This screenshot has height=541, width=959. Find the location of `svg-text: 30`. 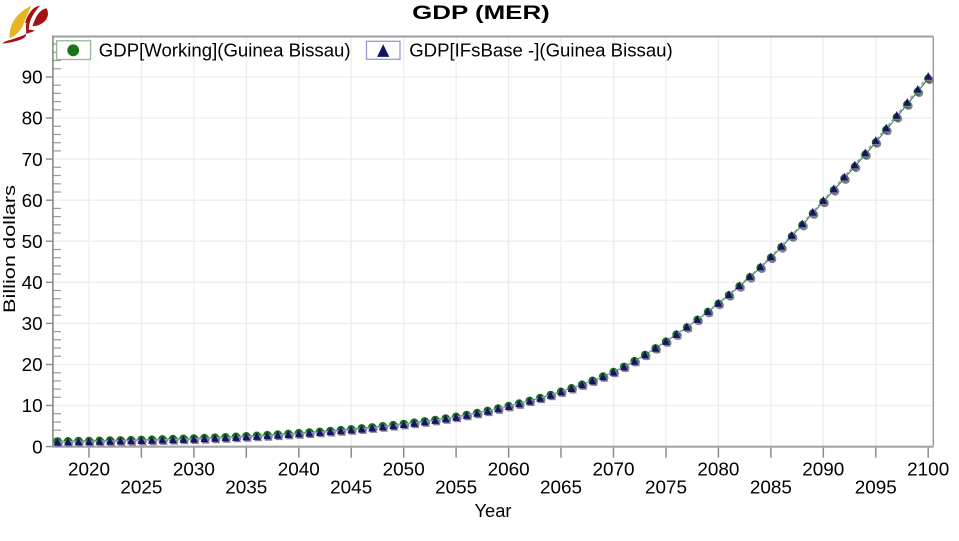

svg-text: 30 is located at coordinates (32, 324).